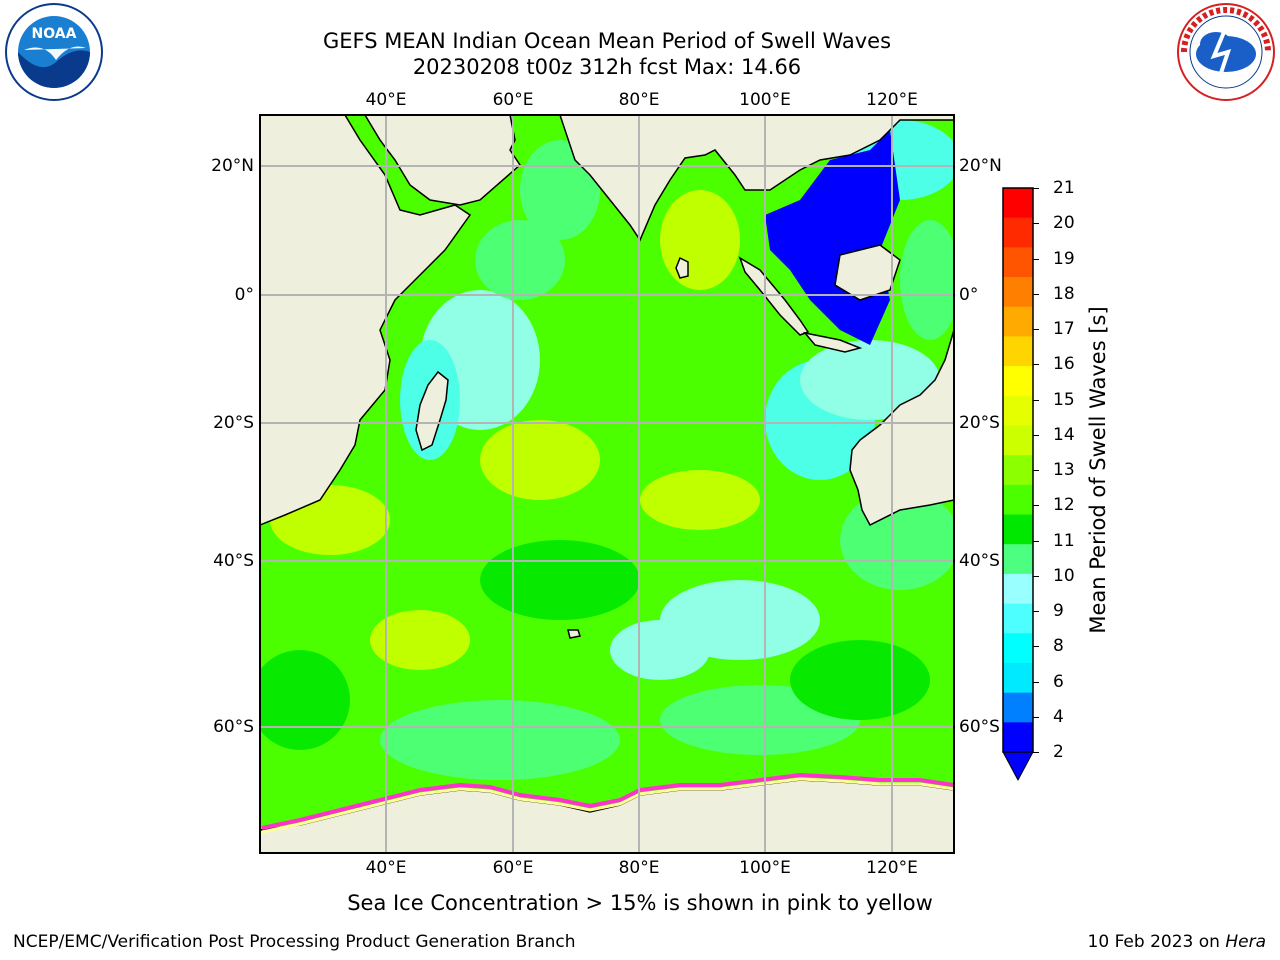  Describe the element at coordinates (901, 427) in the screenshot. I see `australia-land` at that location.